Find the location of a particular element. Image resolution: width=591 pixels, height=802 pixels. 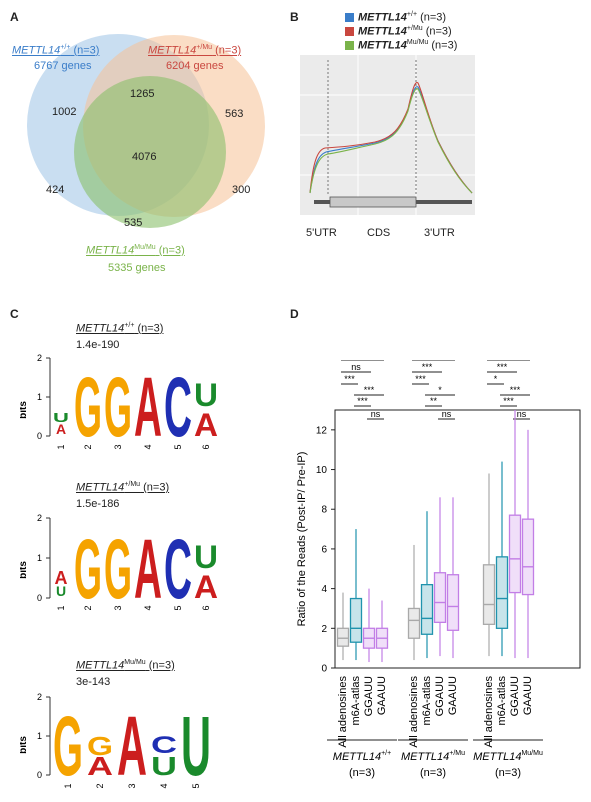

legend-item-het: METTL14+/Mu (n=3) is located at coordinates (401, 31).